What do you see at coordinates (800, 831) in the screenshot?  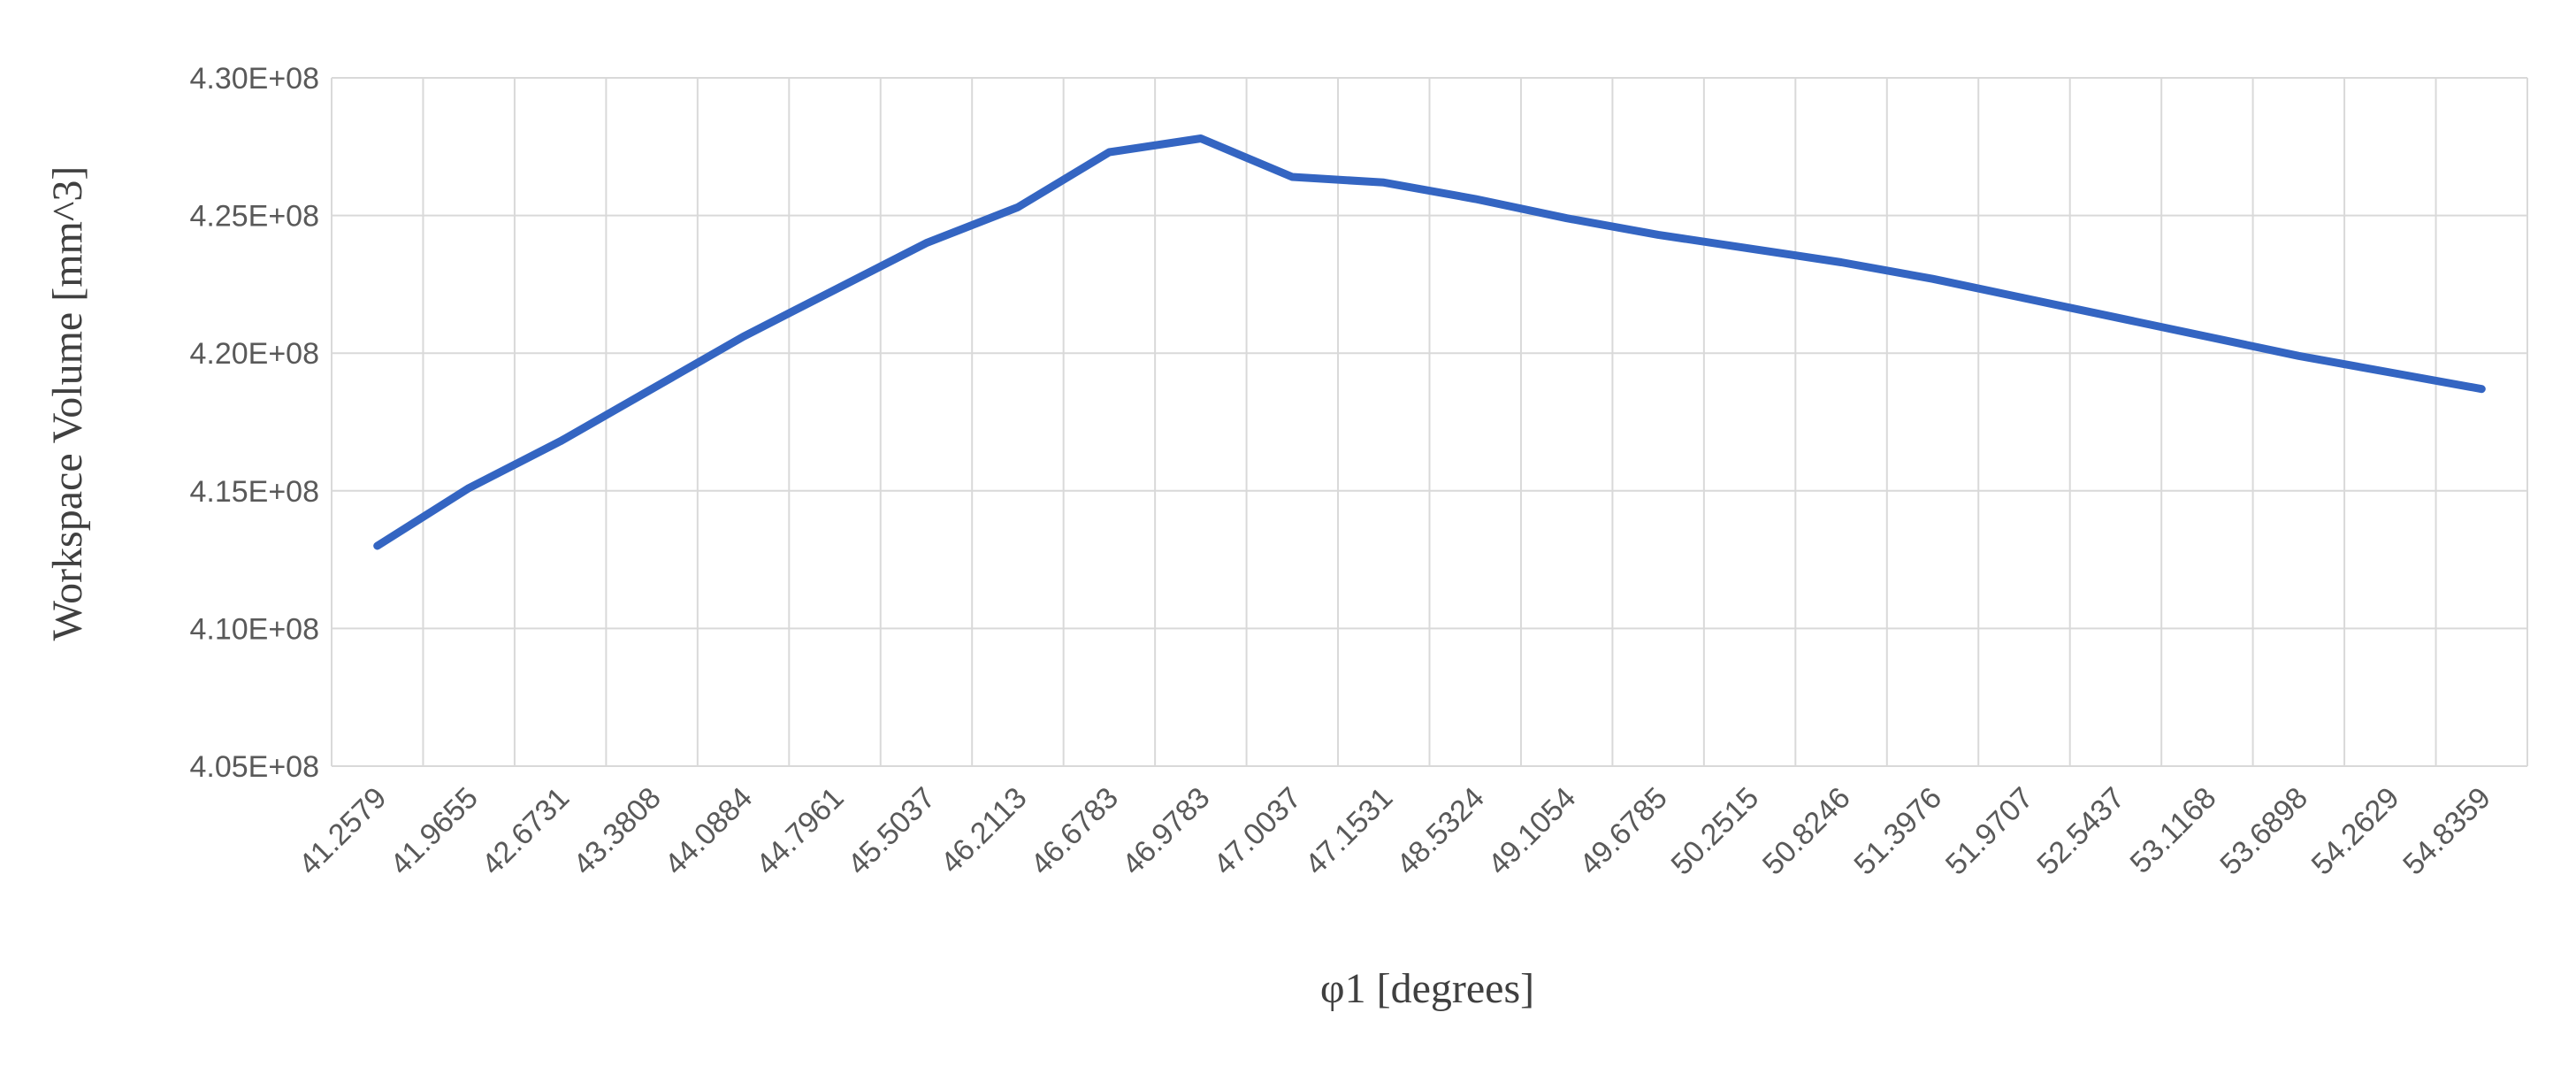 I see `x-tick-label: 44.7961` at bounding box center [800, 831].